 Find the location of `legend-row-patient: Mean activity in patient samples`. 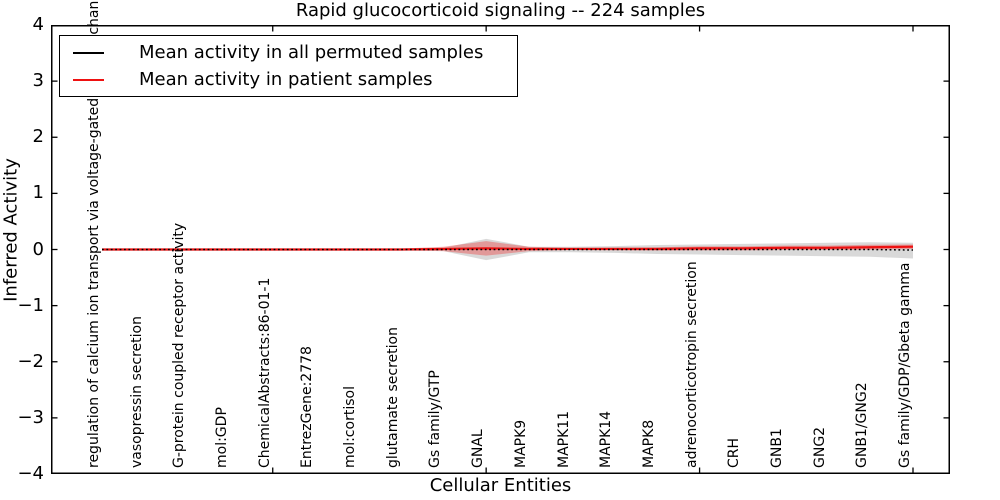

legend-row-patient: Mean activity in patient samples is located at coordinates (288, 79).